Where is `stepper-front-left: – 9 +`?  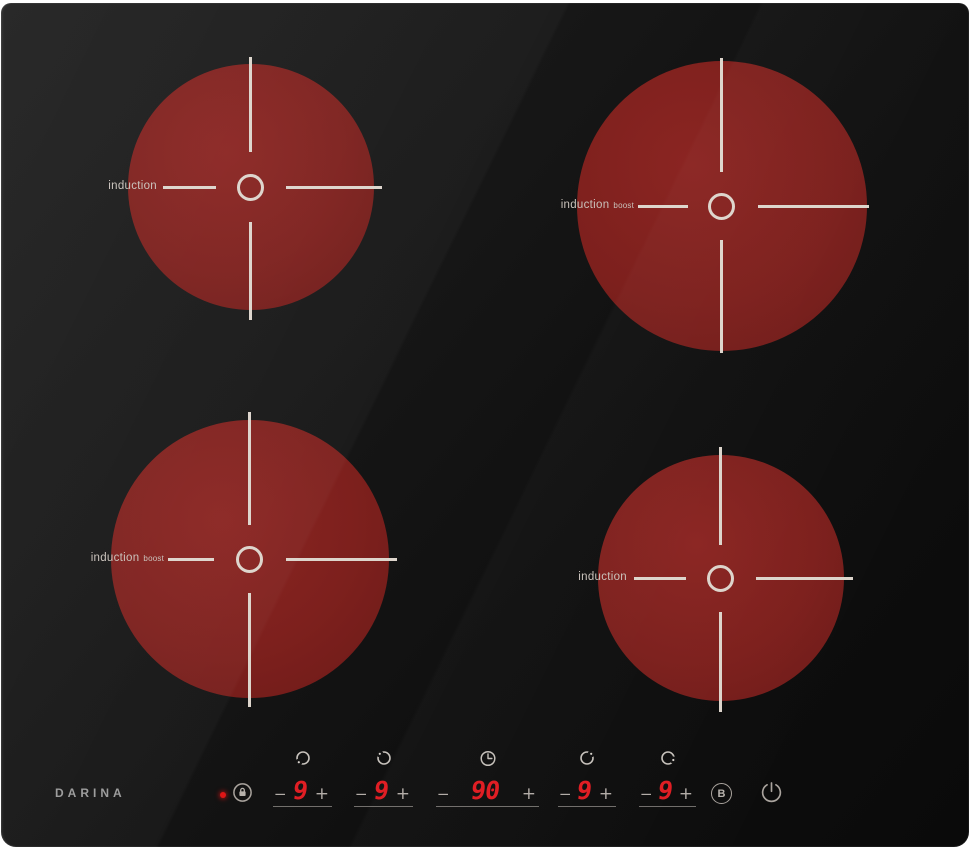 stepper-front-left: – 9 + is located at coordinates (302, 778).